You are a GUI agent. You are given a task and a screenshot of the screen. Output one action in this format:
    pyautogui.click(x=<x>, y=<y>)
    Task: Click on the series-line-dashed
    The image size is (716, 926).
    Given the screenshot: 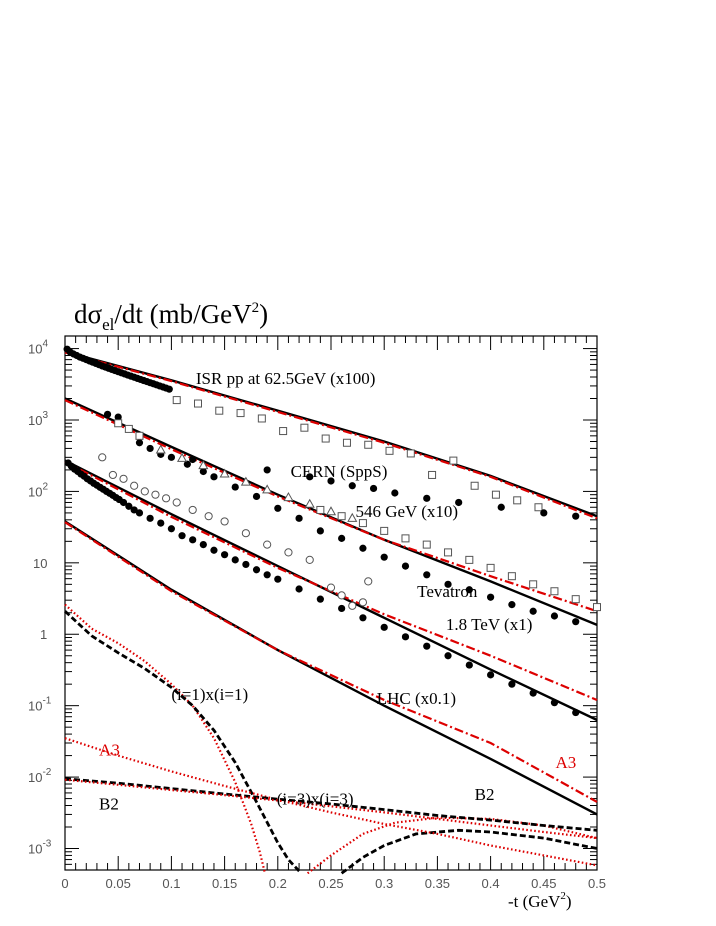 What is the action you would take?
    pyautogui.click(x=469, y=851)
    